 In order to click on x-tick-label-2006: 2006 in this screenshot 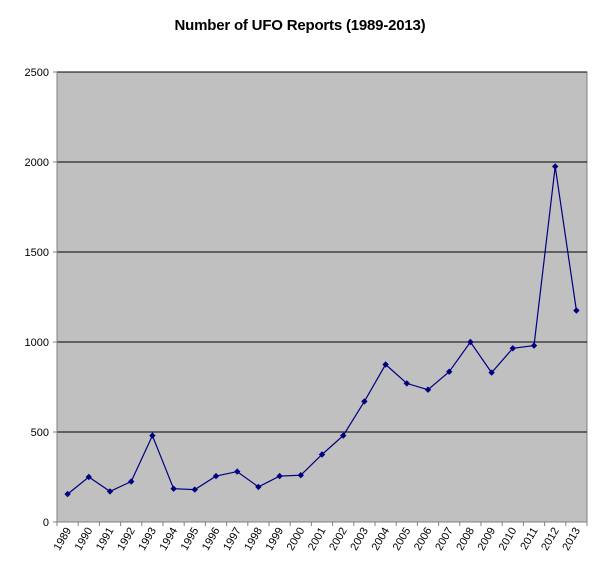, I will do `click(423, 539)`.